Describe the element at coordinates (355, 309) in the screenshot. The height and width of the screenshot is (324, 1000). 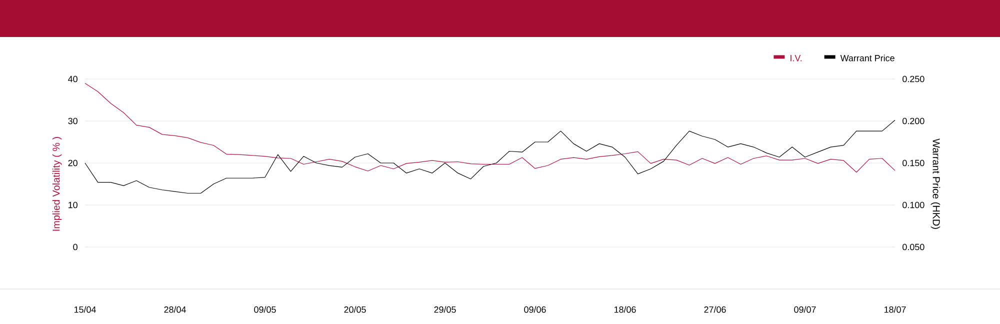
I see `x-tick-label: 20/05` at that location.